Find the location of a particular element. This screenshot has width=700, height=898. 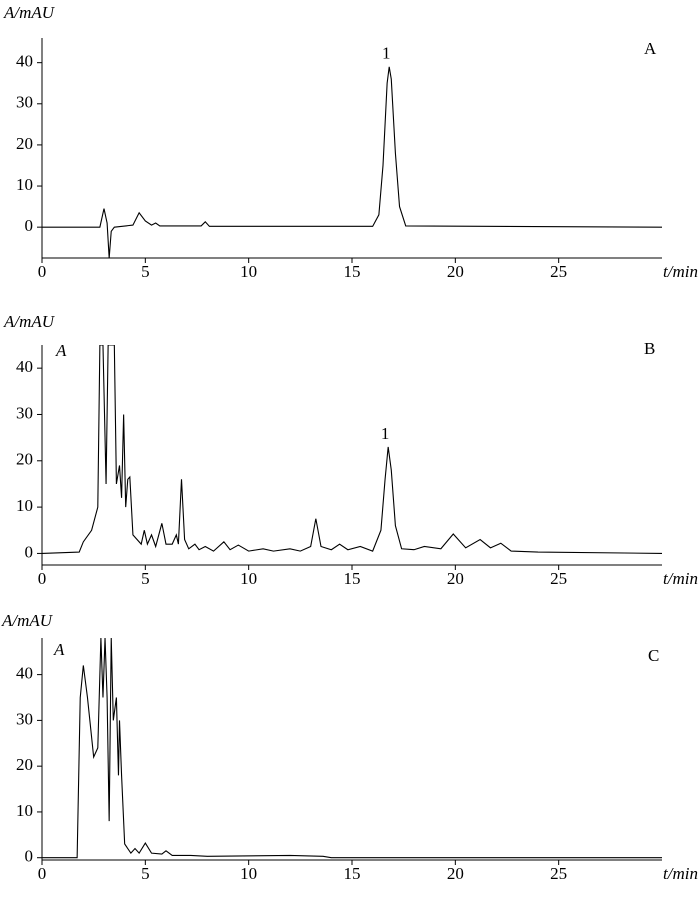

panel-label: C is located at coordinates (653, 655).